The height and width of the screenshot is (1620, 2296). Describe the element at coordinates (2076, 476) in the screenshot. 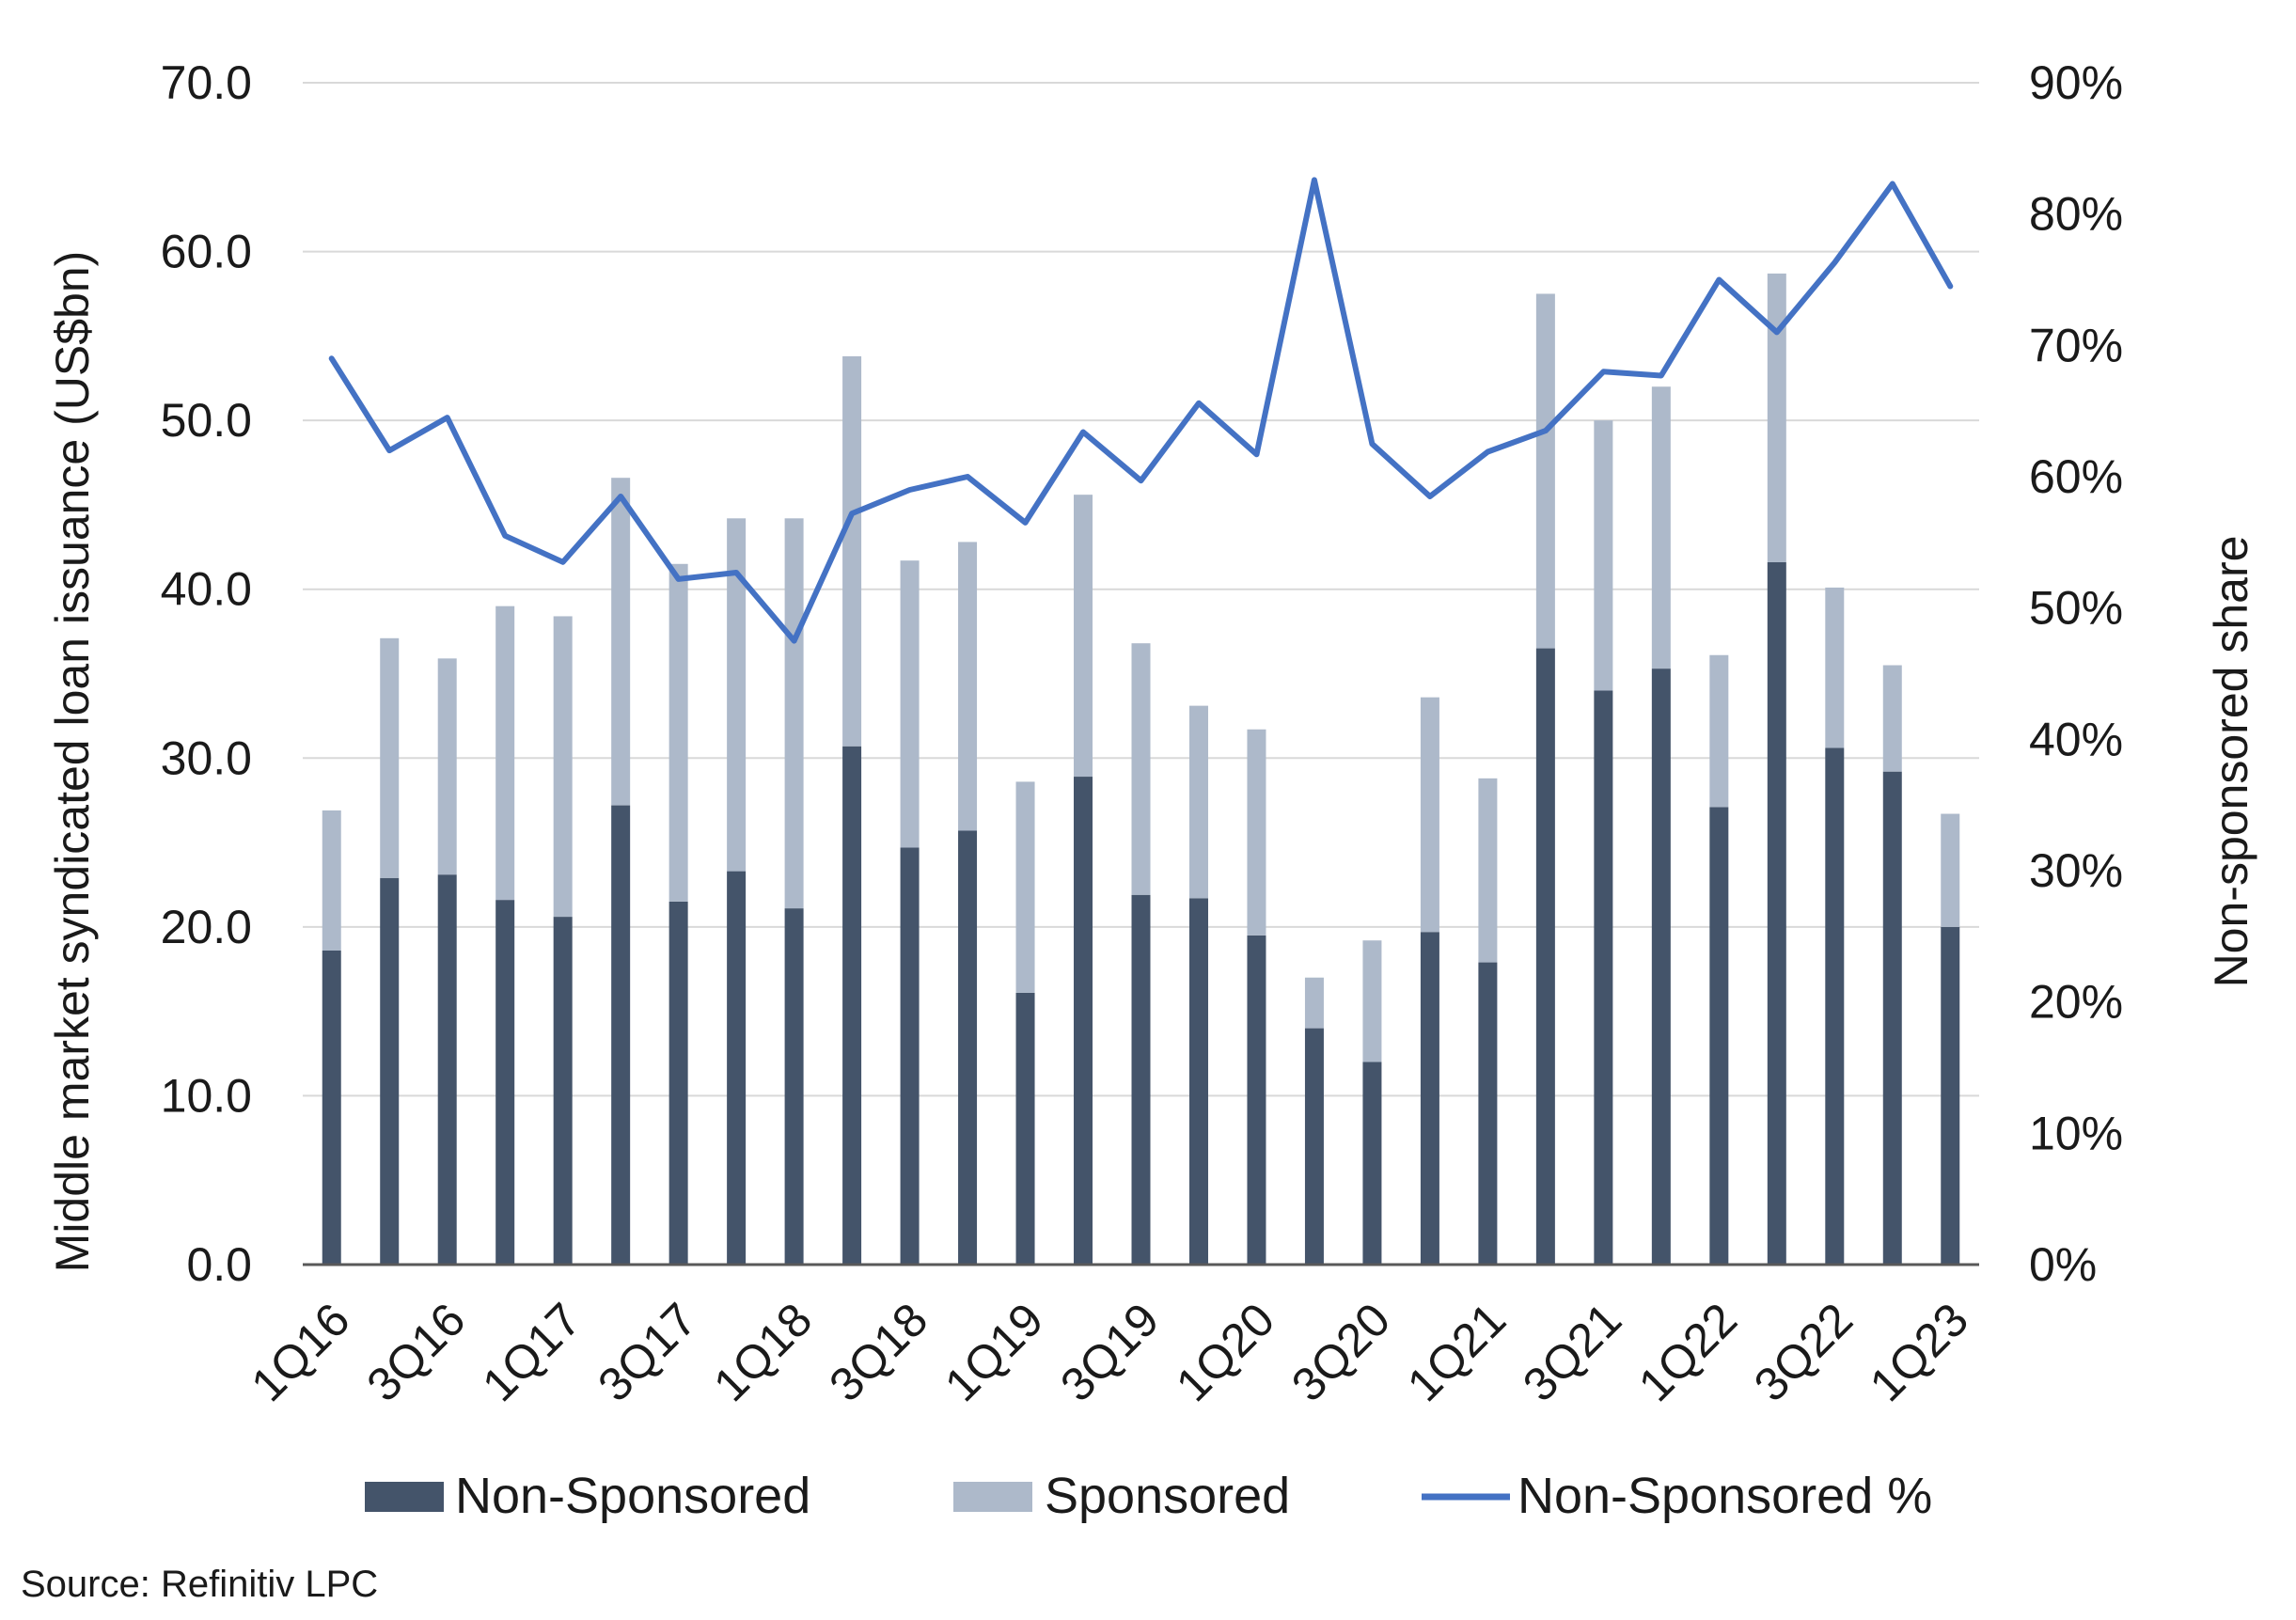

I see `y-right-tick-label: 60%` at that location.